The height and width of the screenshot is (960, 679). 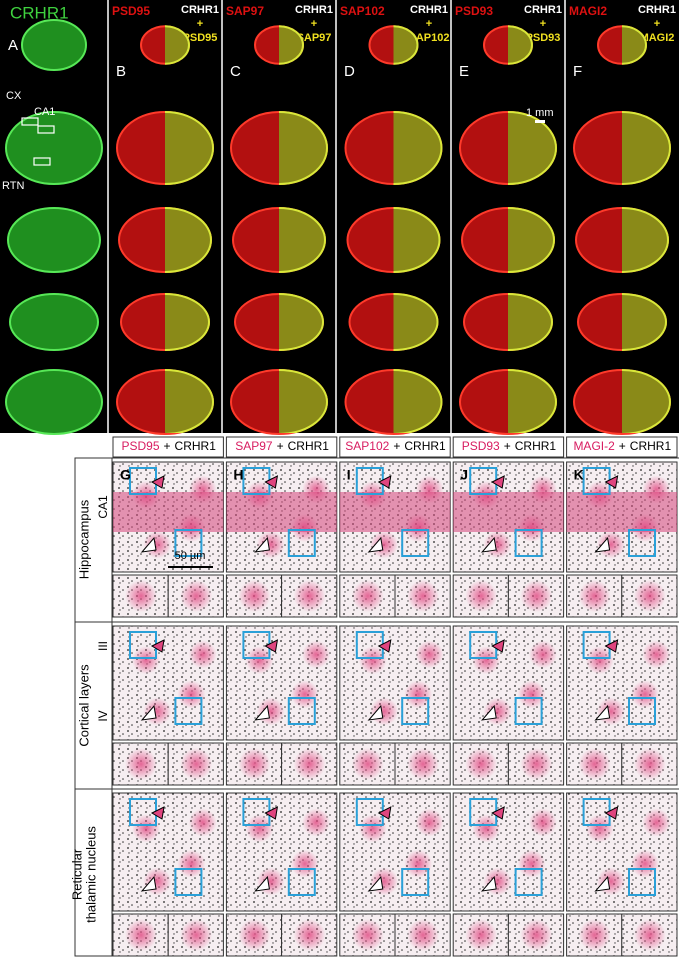 What do you see at coordinates (540, 113) in the screenshot?
I see `scale-label: 1 mm` at bounding box center [540, 113].